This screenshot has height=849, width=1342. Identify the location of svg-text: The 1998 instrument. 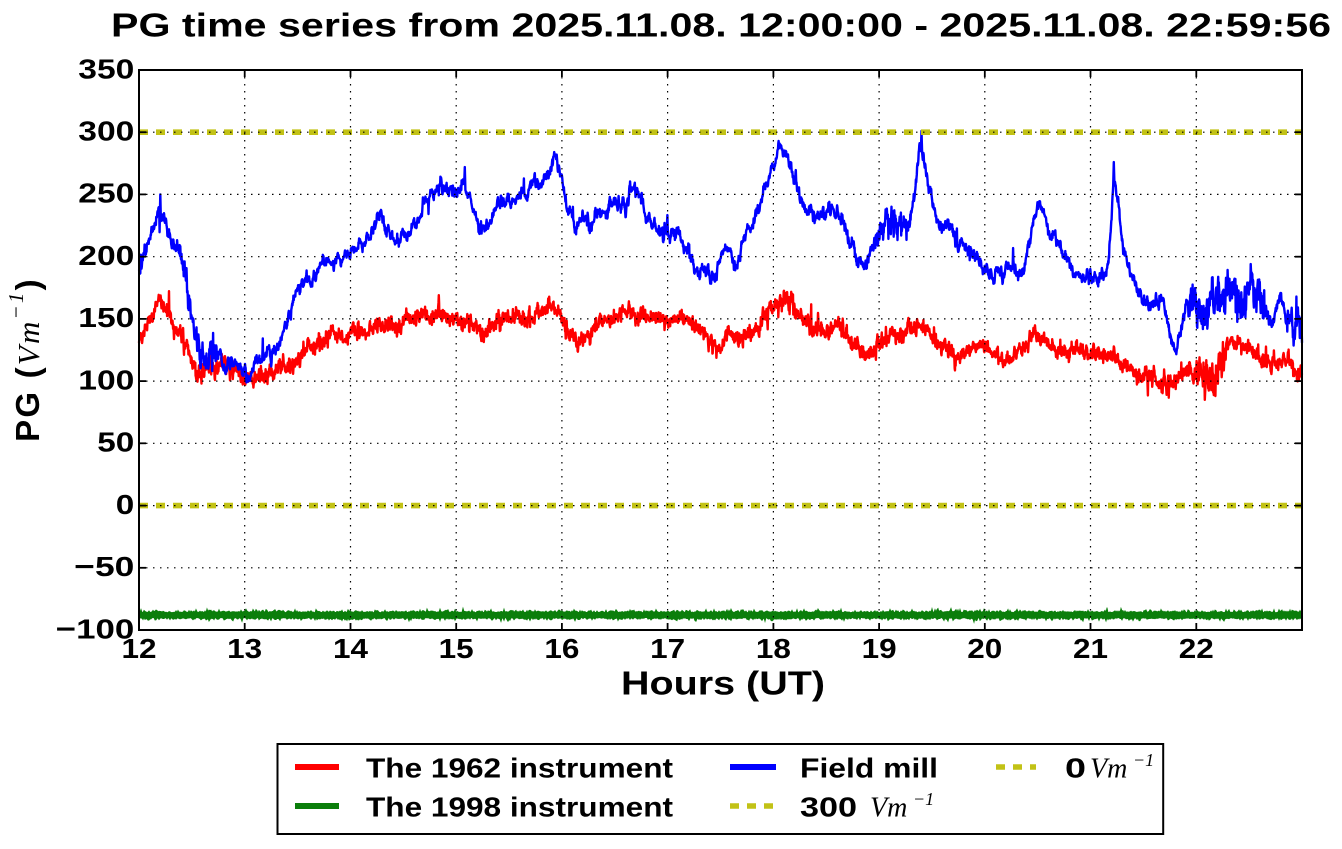
(519, 807).